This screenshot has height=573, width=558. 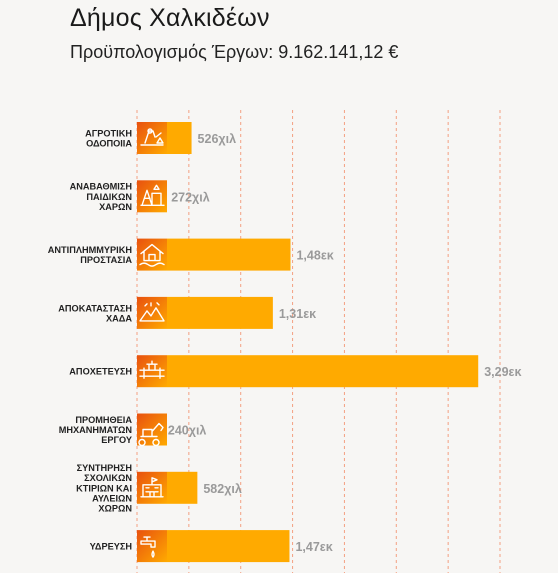 I want to click on value-label: 526χιλ, so click(x=217, y=139).